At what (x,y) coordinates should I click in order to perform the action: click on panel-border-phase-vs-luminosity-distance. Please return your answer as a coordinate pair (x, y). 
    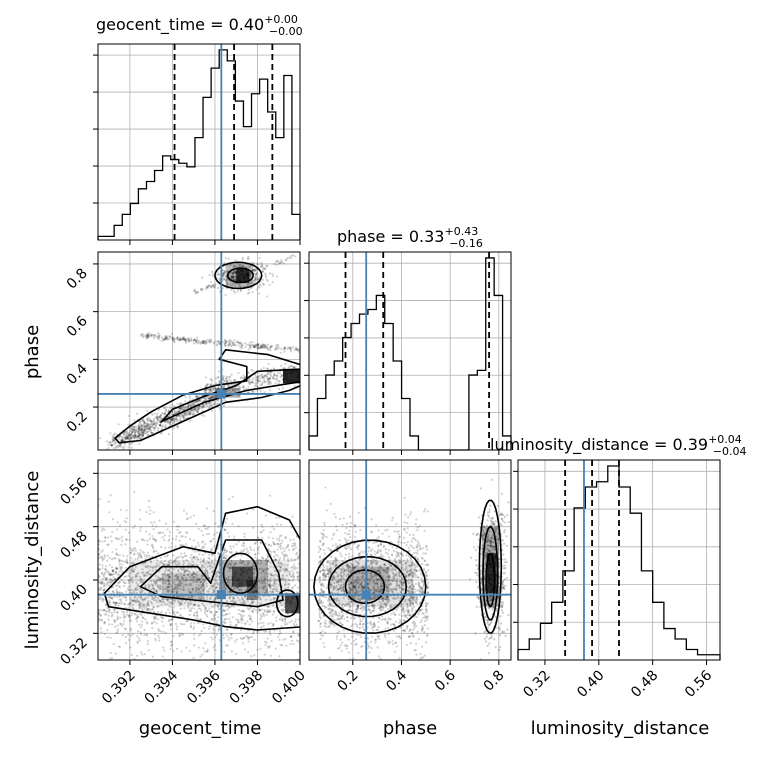
    Looking at the image, I should click on (410, 560).